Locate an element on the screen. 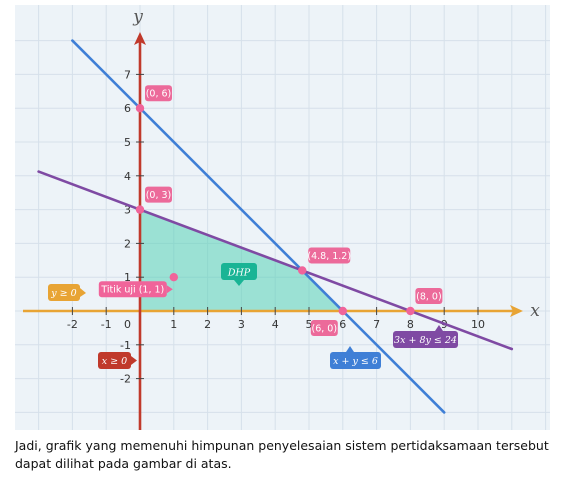  y-axis-arrow is located at coordinates (140, 38).